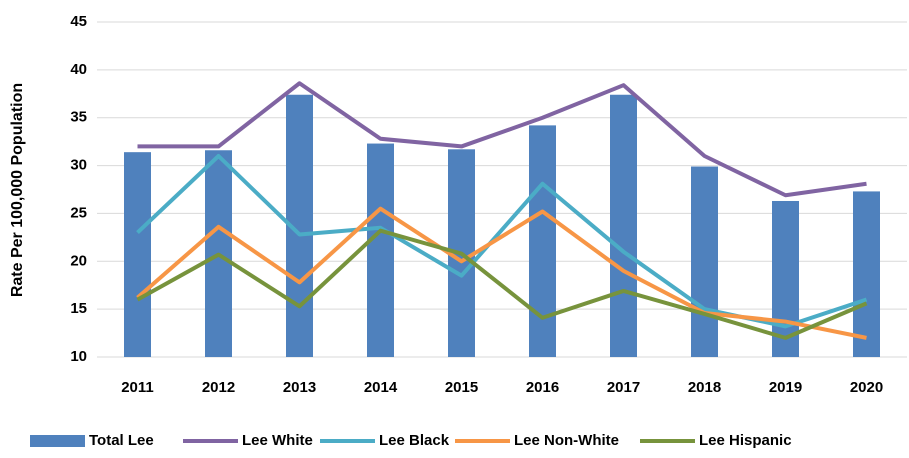 This screenshot has height=458, width=909. I want to click on x-tick-label: 2016, so click(542, 387).